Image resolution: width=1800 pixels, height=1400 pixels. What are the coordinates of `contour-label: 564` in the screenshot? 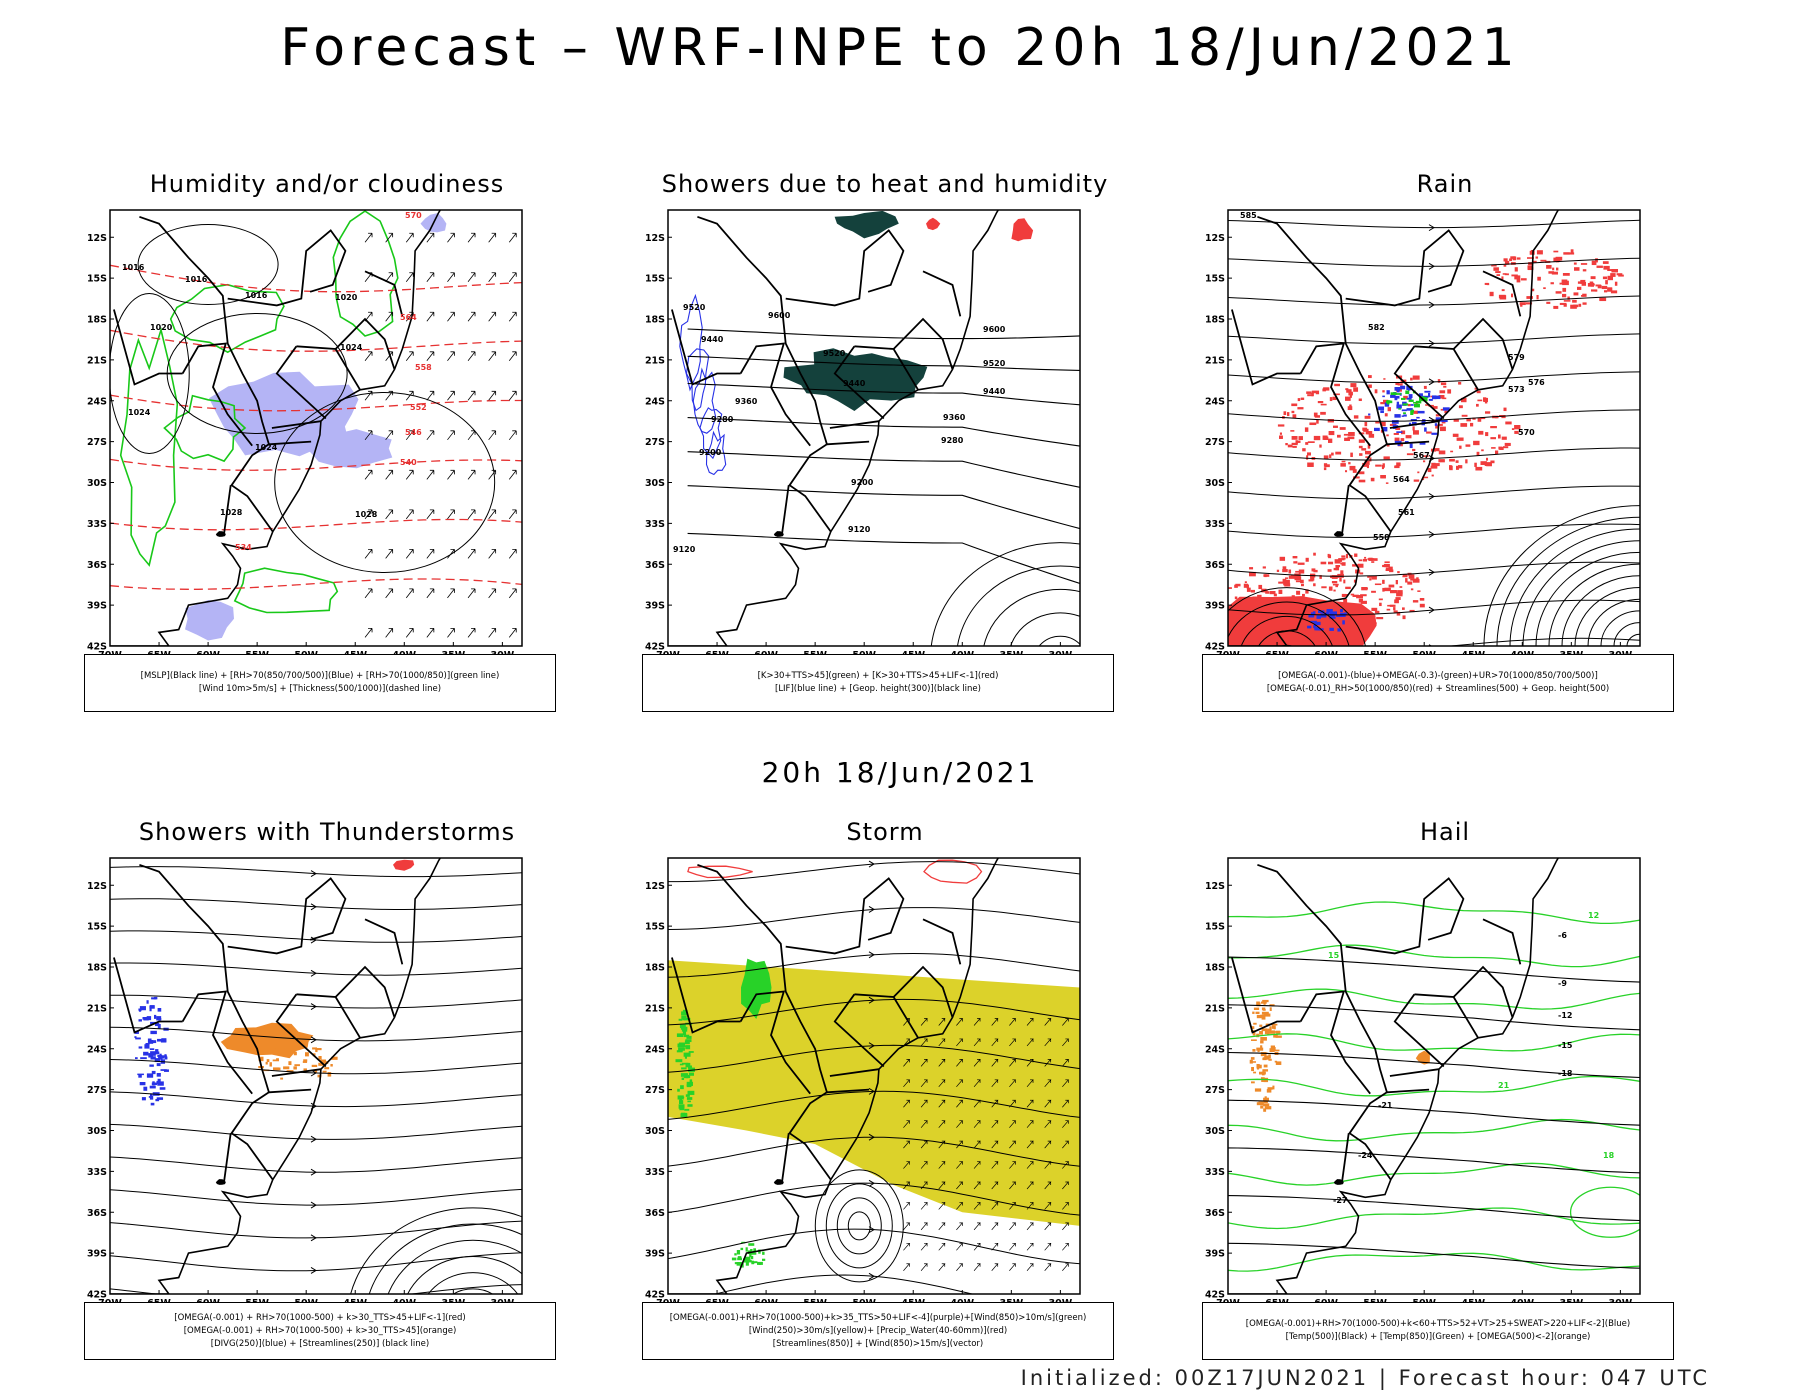 It's located at (1401, 479).